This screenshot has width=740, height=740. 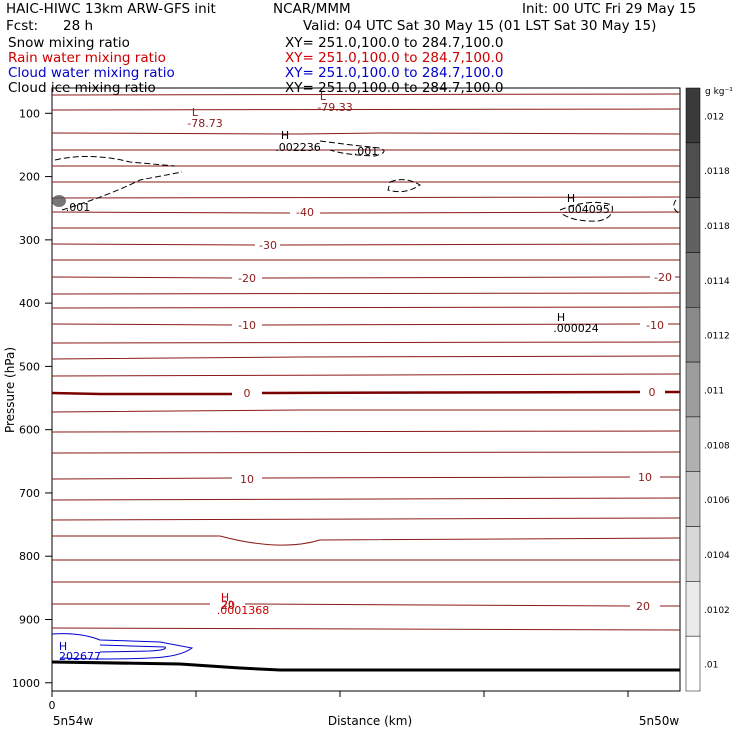 I want to click on org-label: NCAR/MMM, so click(x=312, y=9).